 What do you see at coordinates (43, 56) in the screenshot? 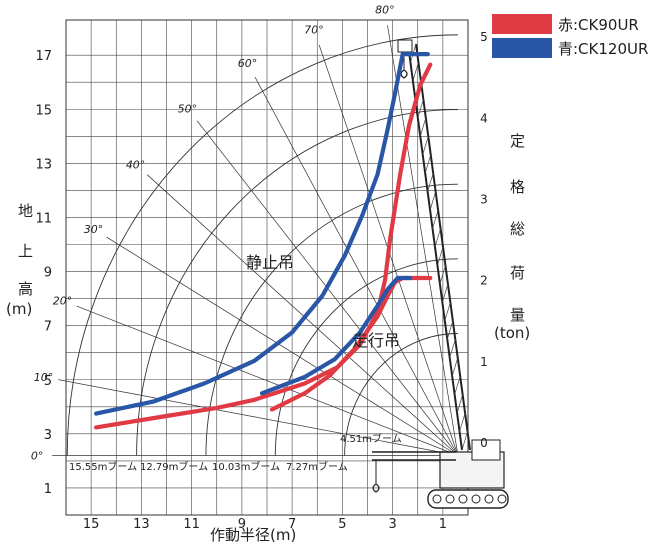
I see `y-tick-label: 17` at bounding box center [43, 56].